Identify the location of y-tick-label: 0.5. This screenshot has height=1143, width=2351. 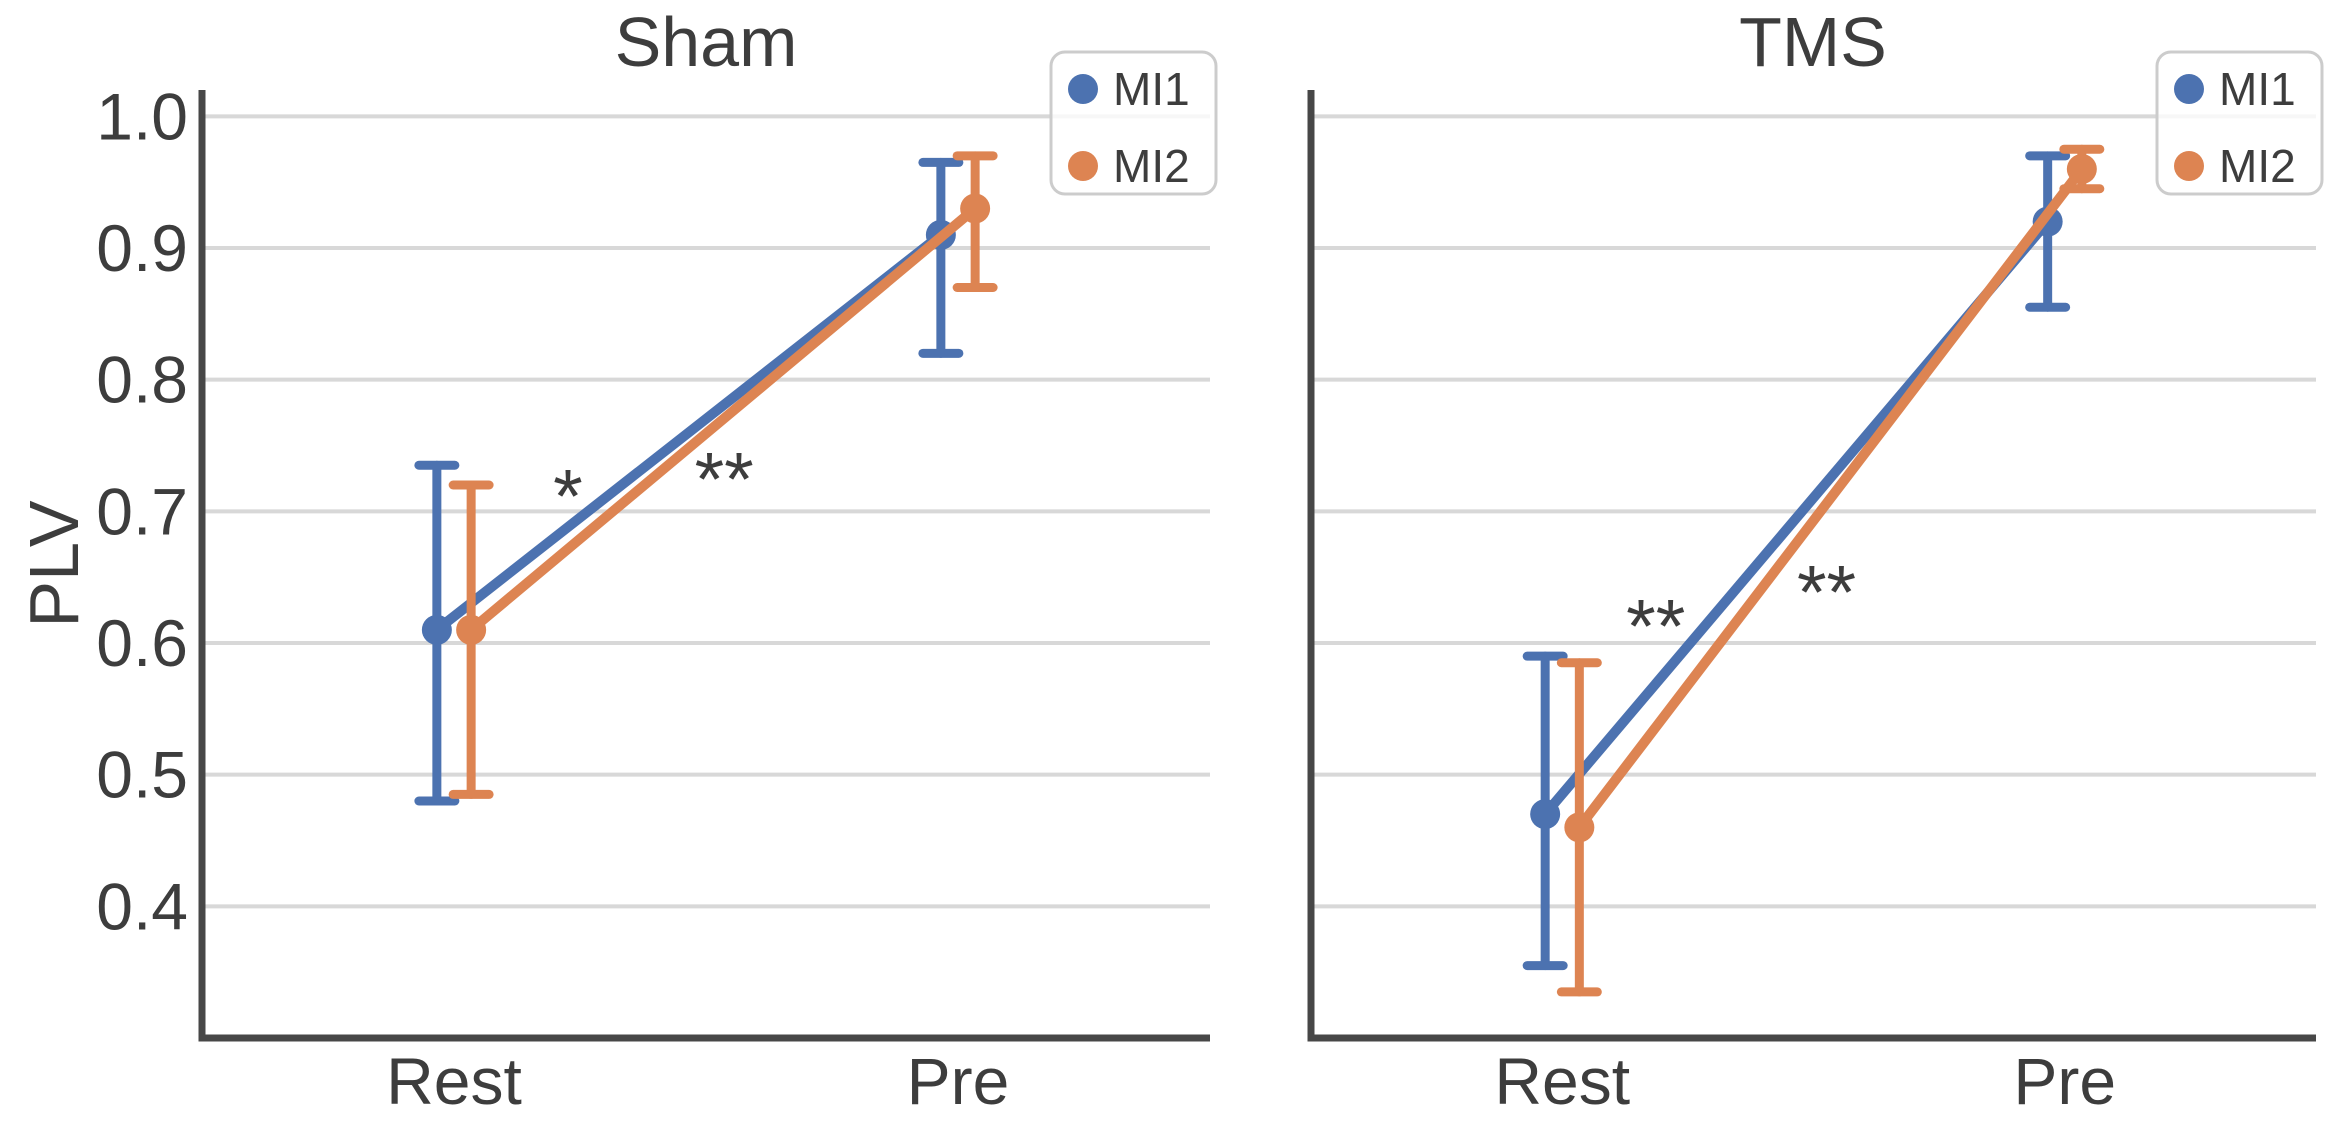
(142, 775).